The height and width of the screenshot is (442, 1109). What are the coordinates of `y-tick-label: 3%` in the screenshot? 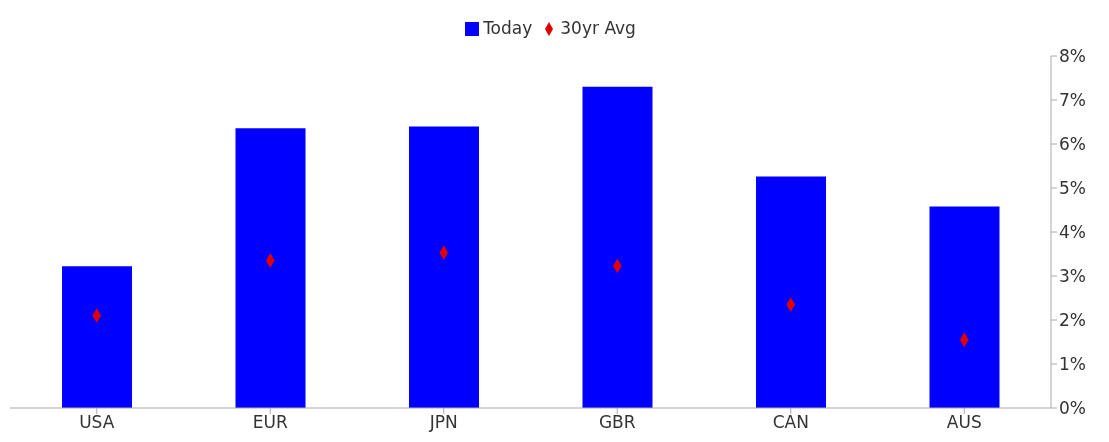 It's located at (1072, 276).